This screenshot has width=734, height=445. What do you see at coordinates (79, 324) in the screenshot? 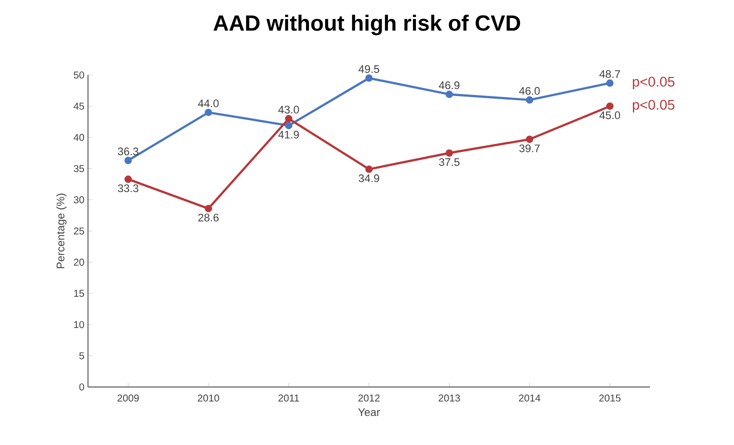
I see `y-tick-label: 10` at bounding box center [79, 324].